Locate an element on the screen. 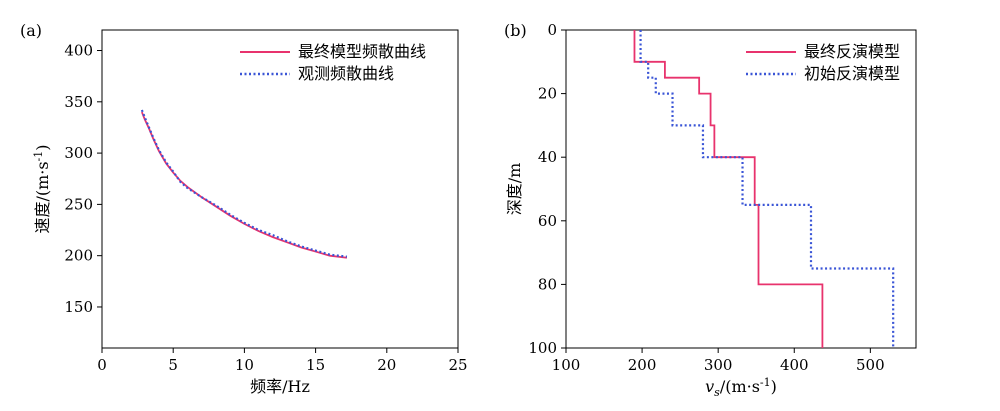 Image resolution: width=1000 pixels, height=411 pixels. legend-label-2: 观测频散曲线 is located at coordinates (346, 73).